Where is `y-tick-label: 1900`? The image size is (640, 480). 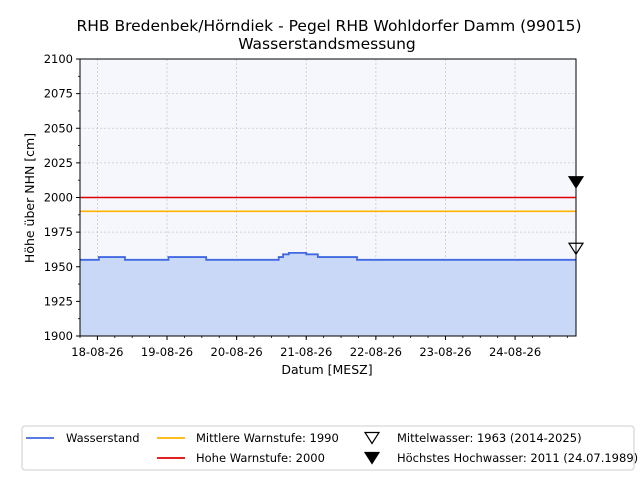 y-tick-label: 1900 is located at coordinates (58, 336).